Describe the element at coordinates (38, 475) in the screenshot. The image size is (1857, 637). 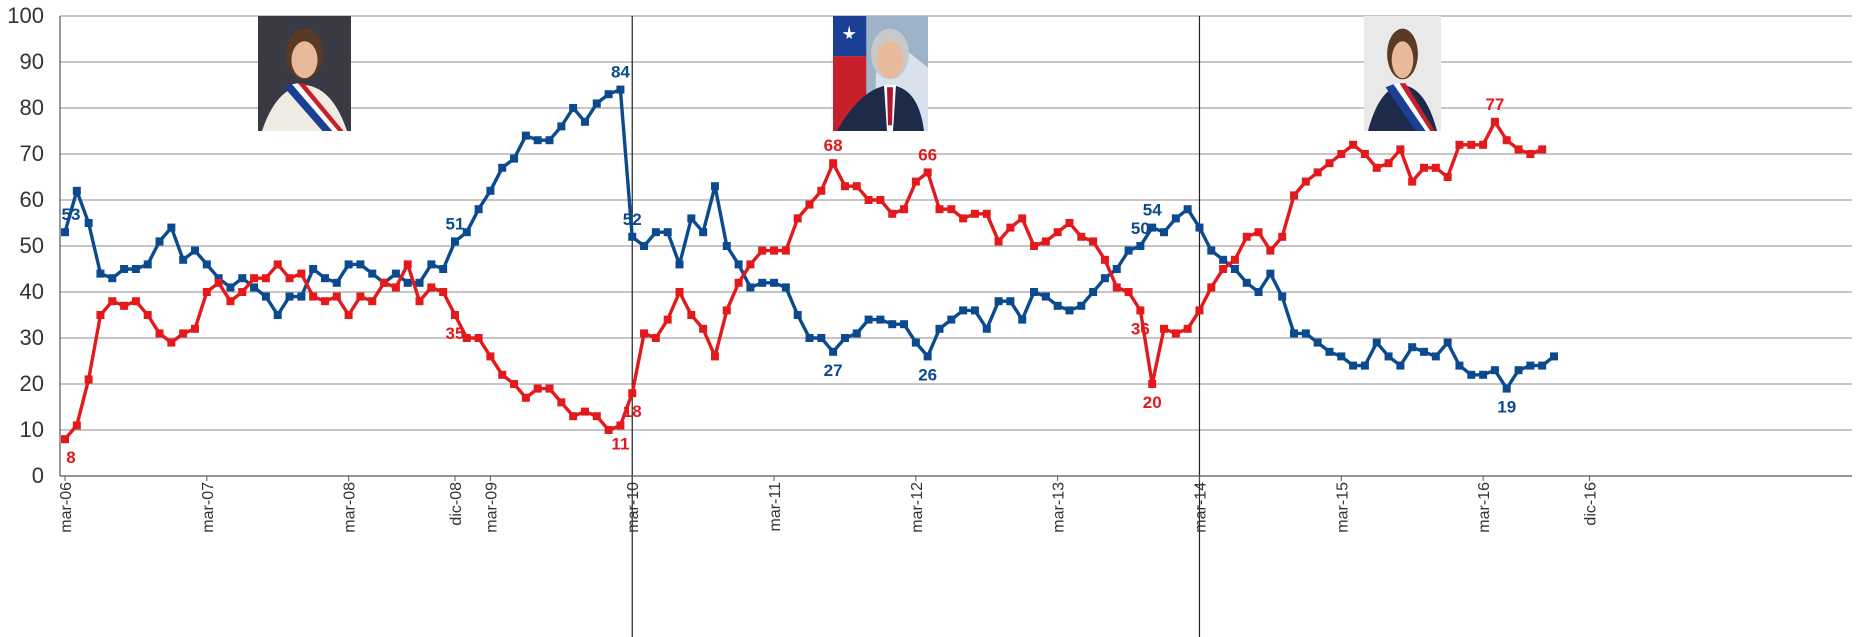
I see `y-tick-label: 0` at that location.